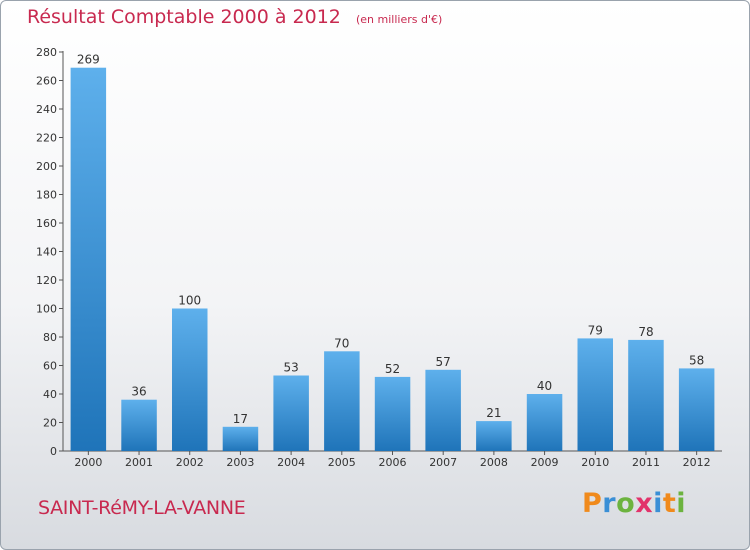 The width and height of the screenshot is (750, 550). I want to click on data-label-2003: 17, so click(240, 419).